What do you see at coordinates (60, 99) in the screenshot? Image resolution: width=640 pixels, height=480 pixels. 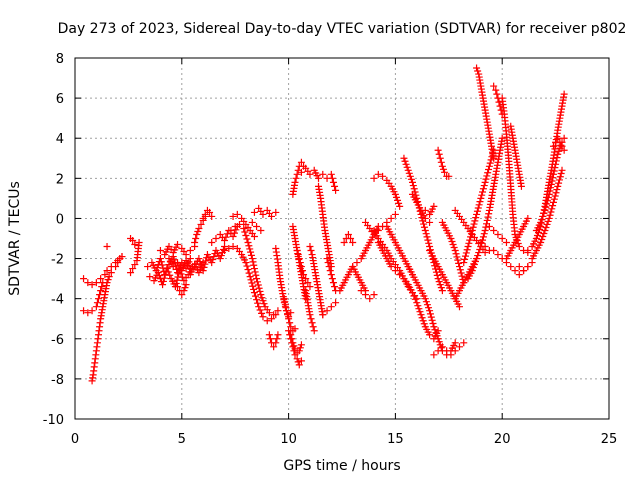 I see `y-tick-label: 6` at bounding box center [60, 99].